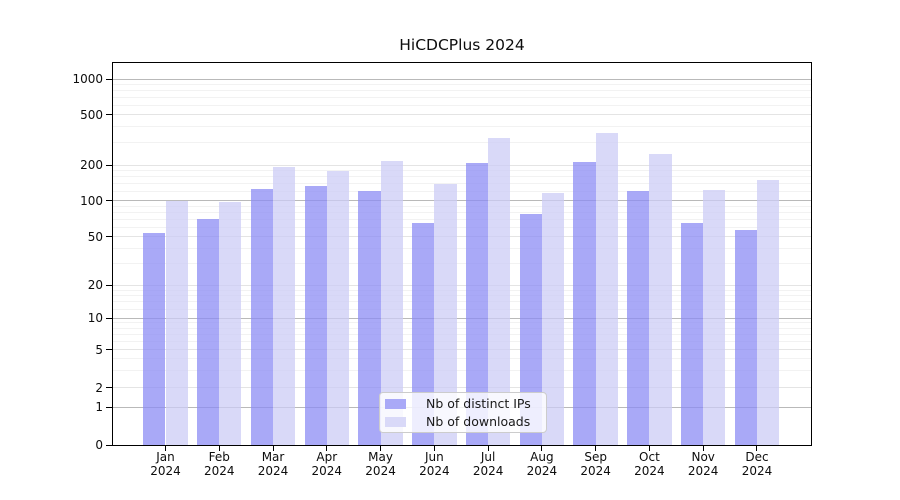  Describe the element at coordinates (391, 303) in the screenshot. I see `bar-downloads-may` at that location.